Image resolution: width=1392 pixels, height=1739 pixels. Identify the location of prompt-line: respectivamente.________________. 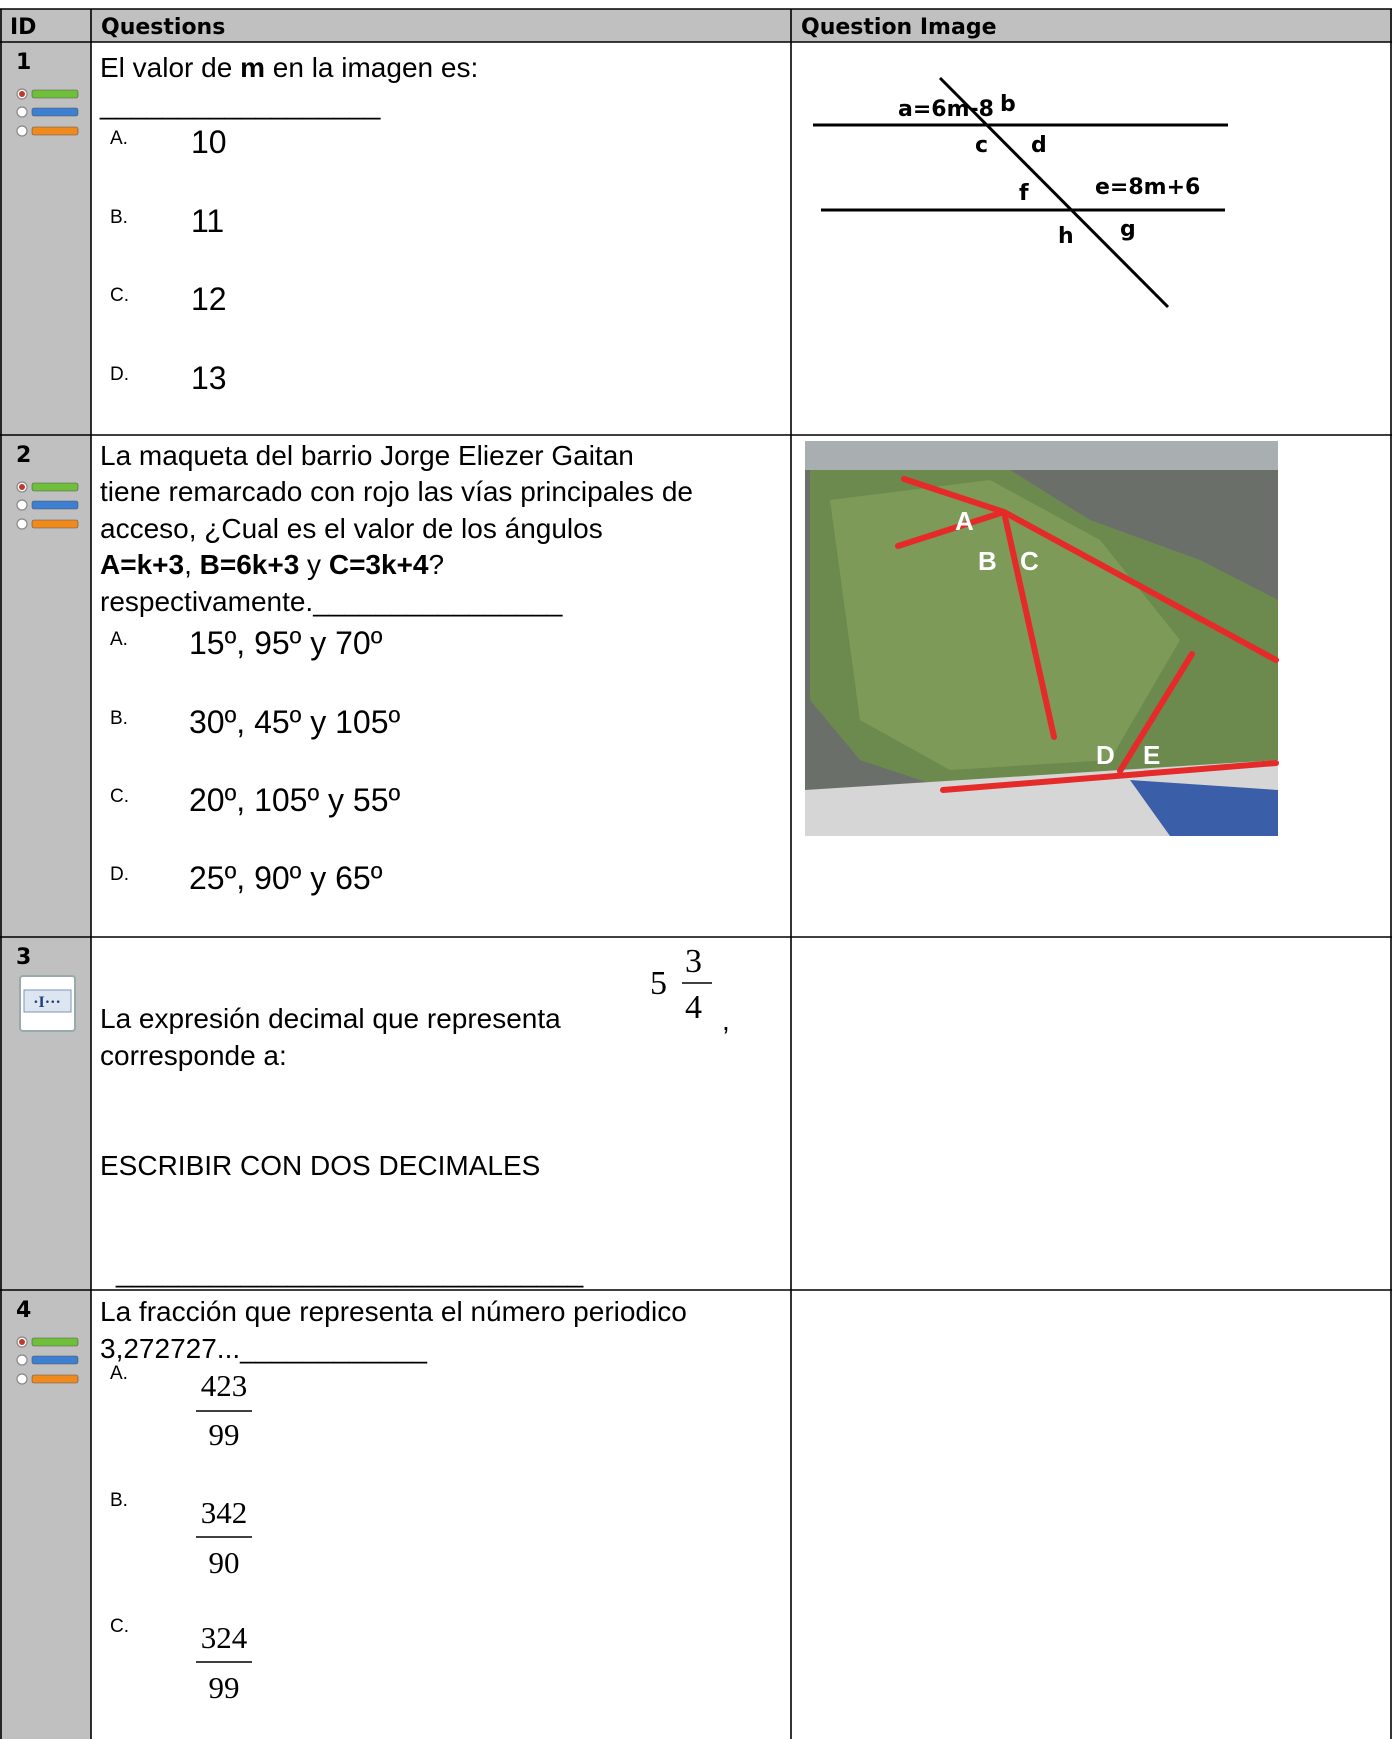
(331, 601).